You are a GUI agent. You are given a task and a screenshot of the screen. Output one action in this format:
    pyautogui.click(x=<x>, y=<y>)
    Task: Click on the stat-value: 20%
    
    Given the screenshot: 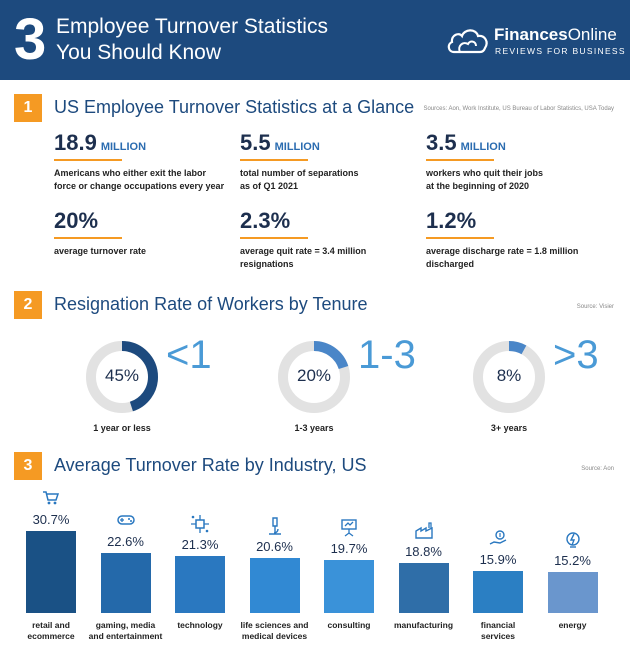 What is the action you would take?
    pyautogui.click(x=144, y=221)
    